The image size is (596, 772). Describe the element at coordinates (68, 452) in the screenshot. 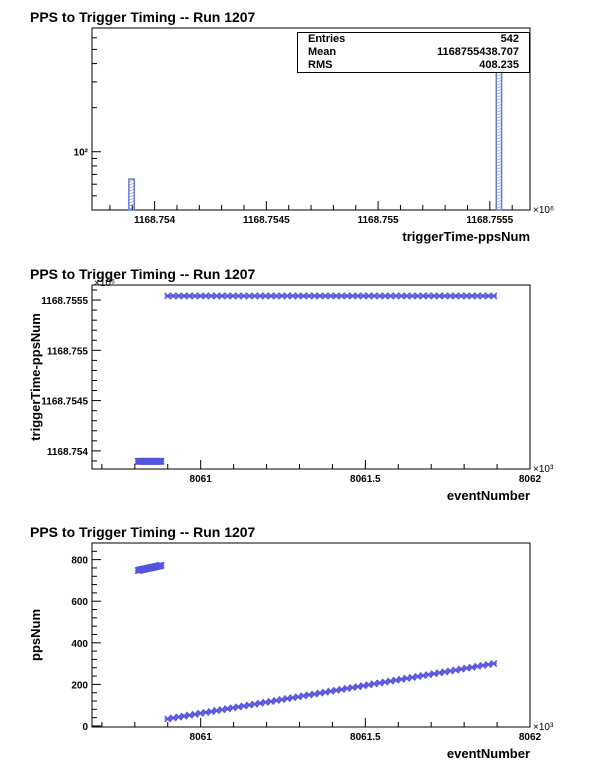

I see `y-tick-label: 1168.754` at that location.